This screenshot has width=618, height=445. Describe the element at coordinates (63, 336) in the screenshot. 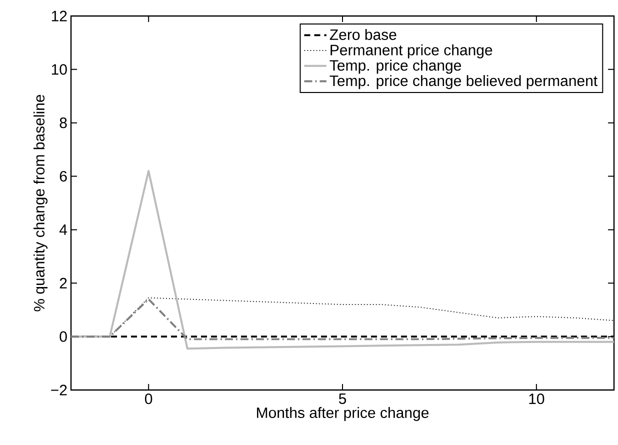

I see `y-tick-label: 0` at that location.